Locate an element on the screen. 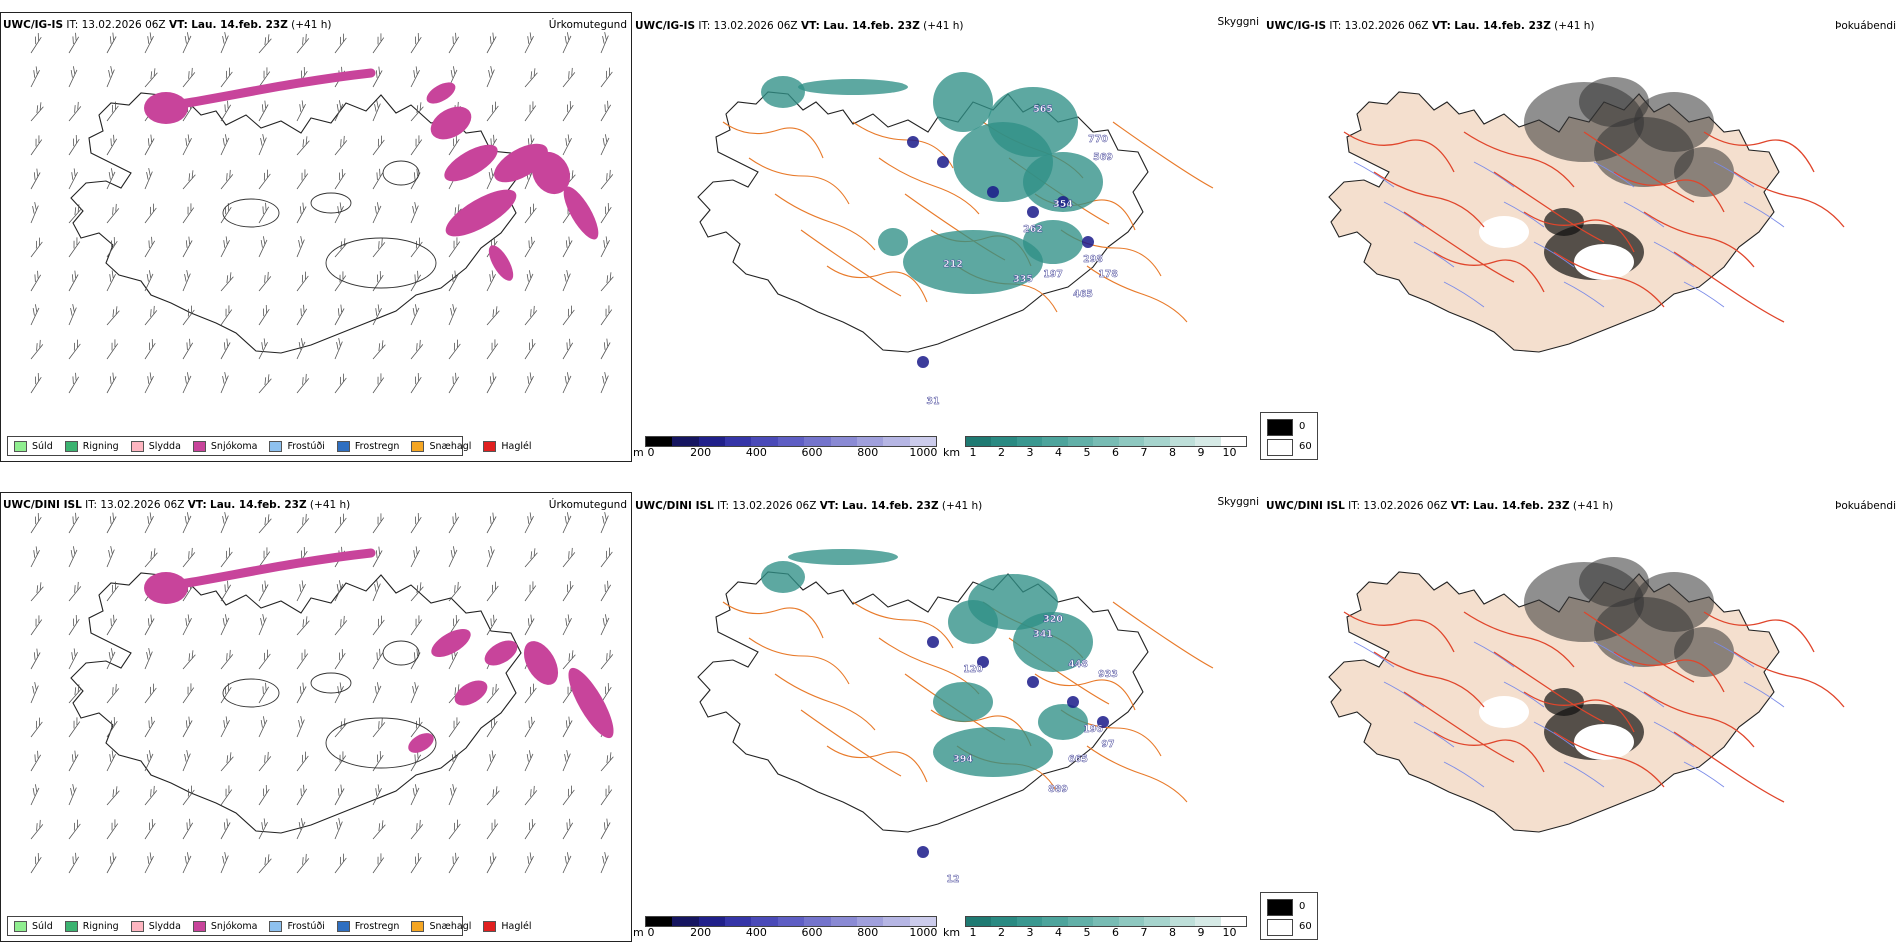 Image resolution: width=1900 pixels, height=950 pixels. legend-label: Súld is located at coordinates (42, 926).